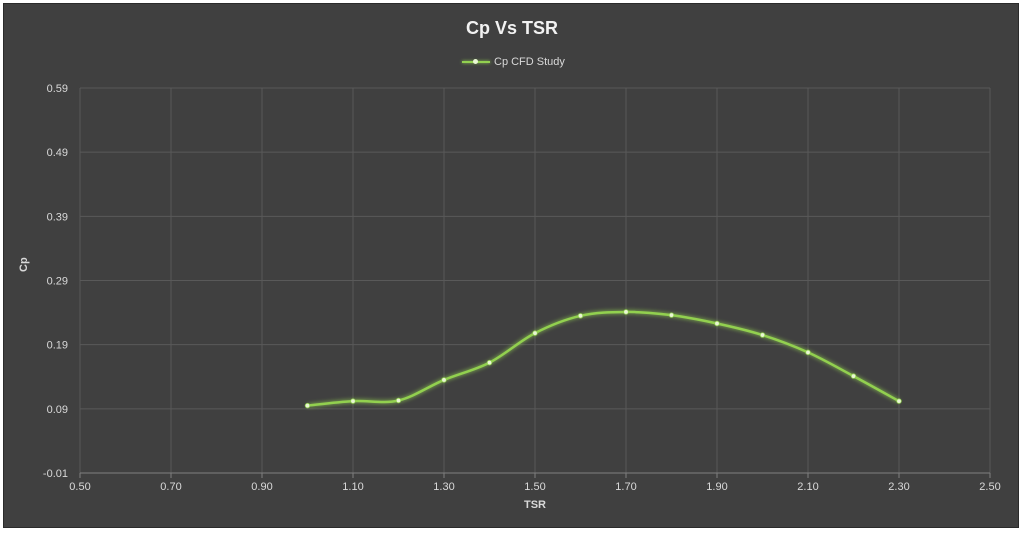 The height and width of the screenshot is (535, 1024). I want to click on legend: Cp CFD Study, so click(513, 62).